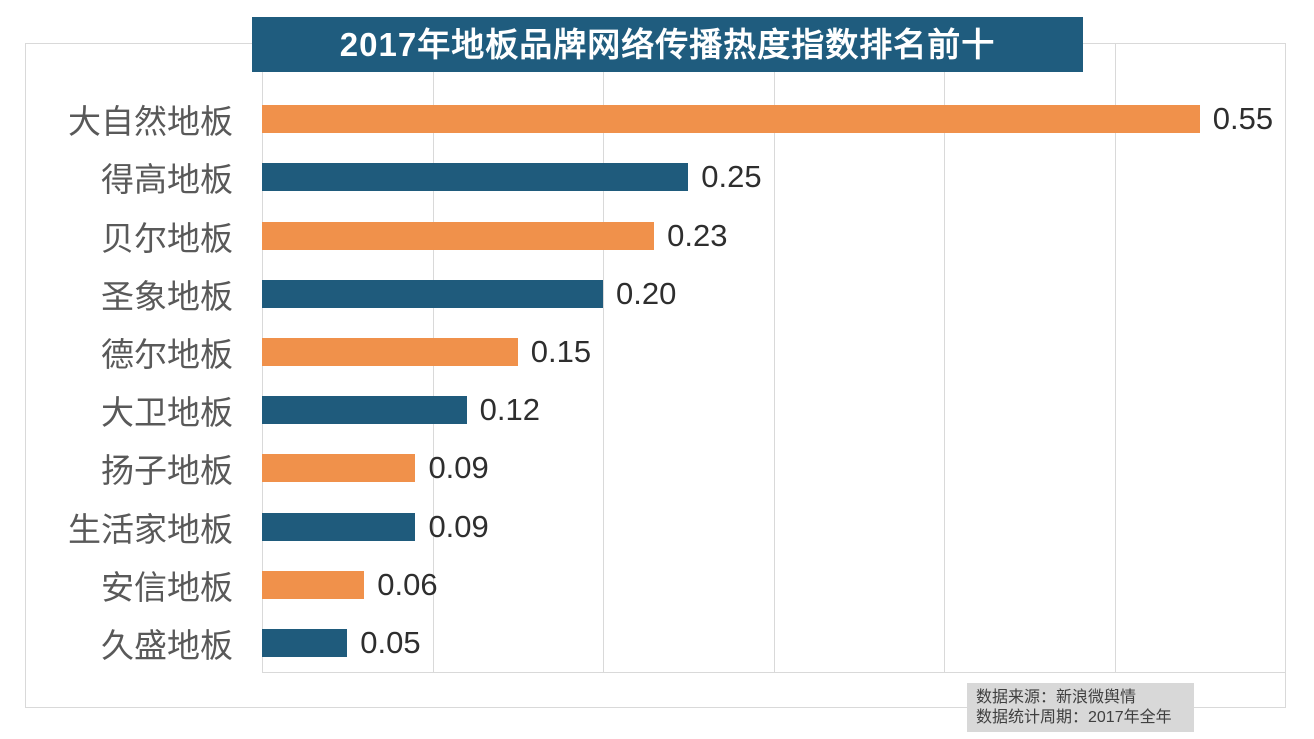 This screenshot has height=739, width=1314. Describe the element at coordinates (509, 410) in the screenshot. I see `value-label: 0.12` at that location.